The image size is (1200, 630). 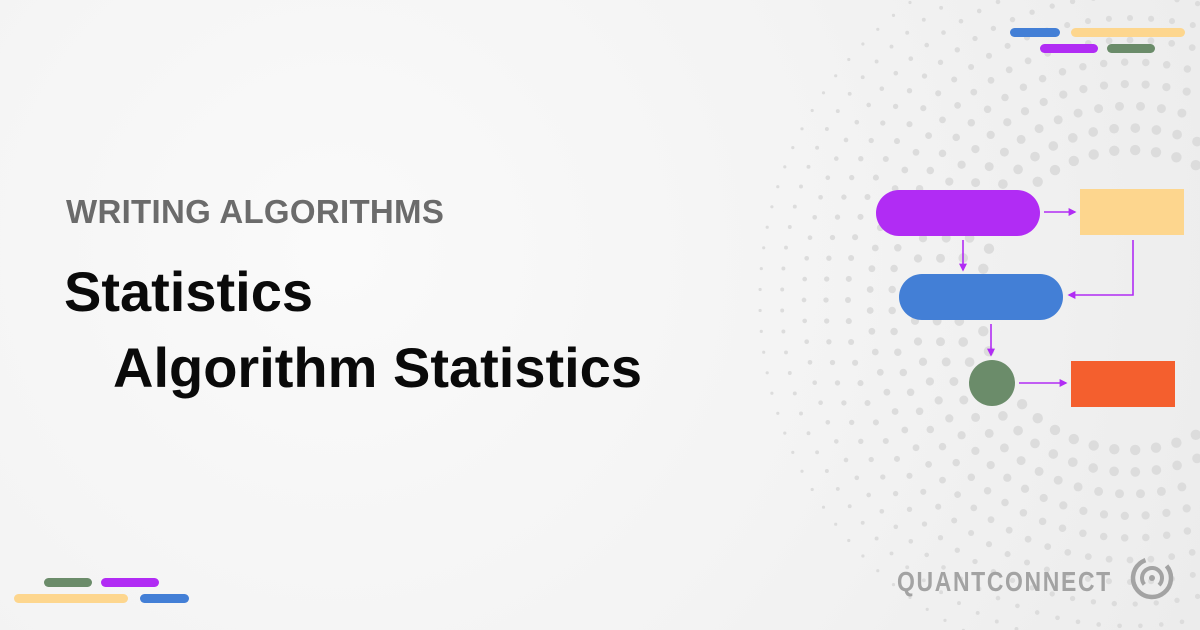 What do you see at coordinates (377, 367) in the screenshot?
I see `page-subtitle: Algorithm Statistics` at bounding box center [377, 367].